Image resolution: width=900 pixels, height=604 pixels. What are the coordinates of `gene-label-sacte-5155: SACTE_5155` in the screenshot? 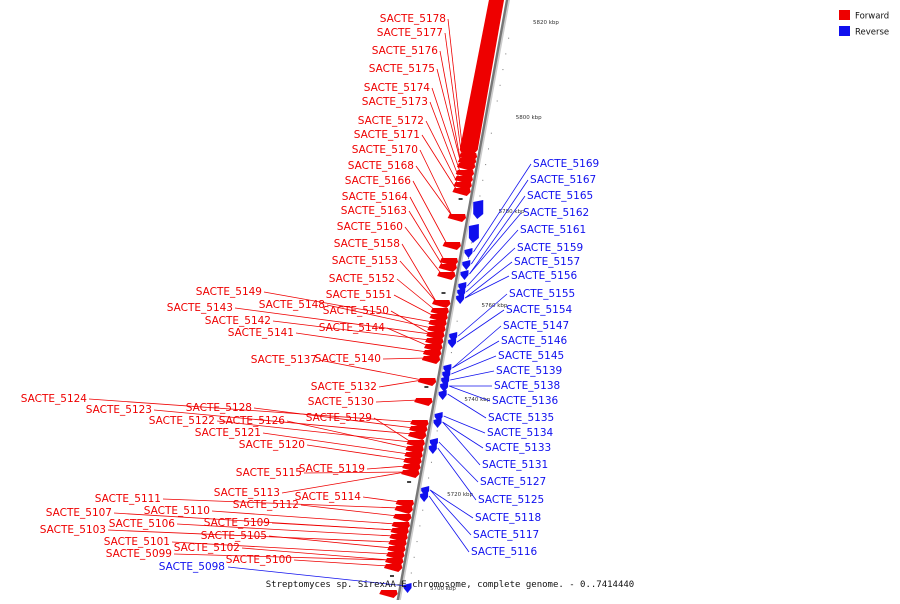 It's located at (542, 294).